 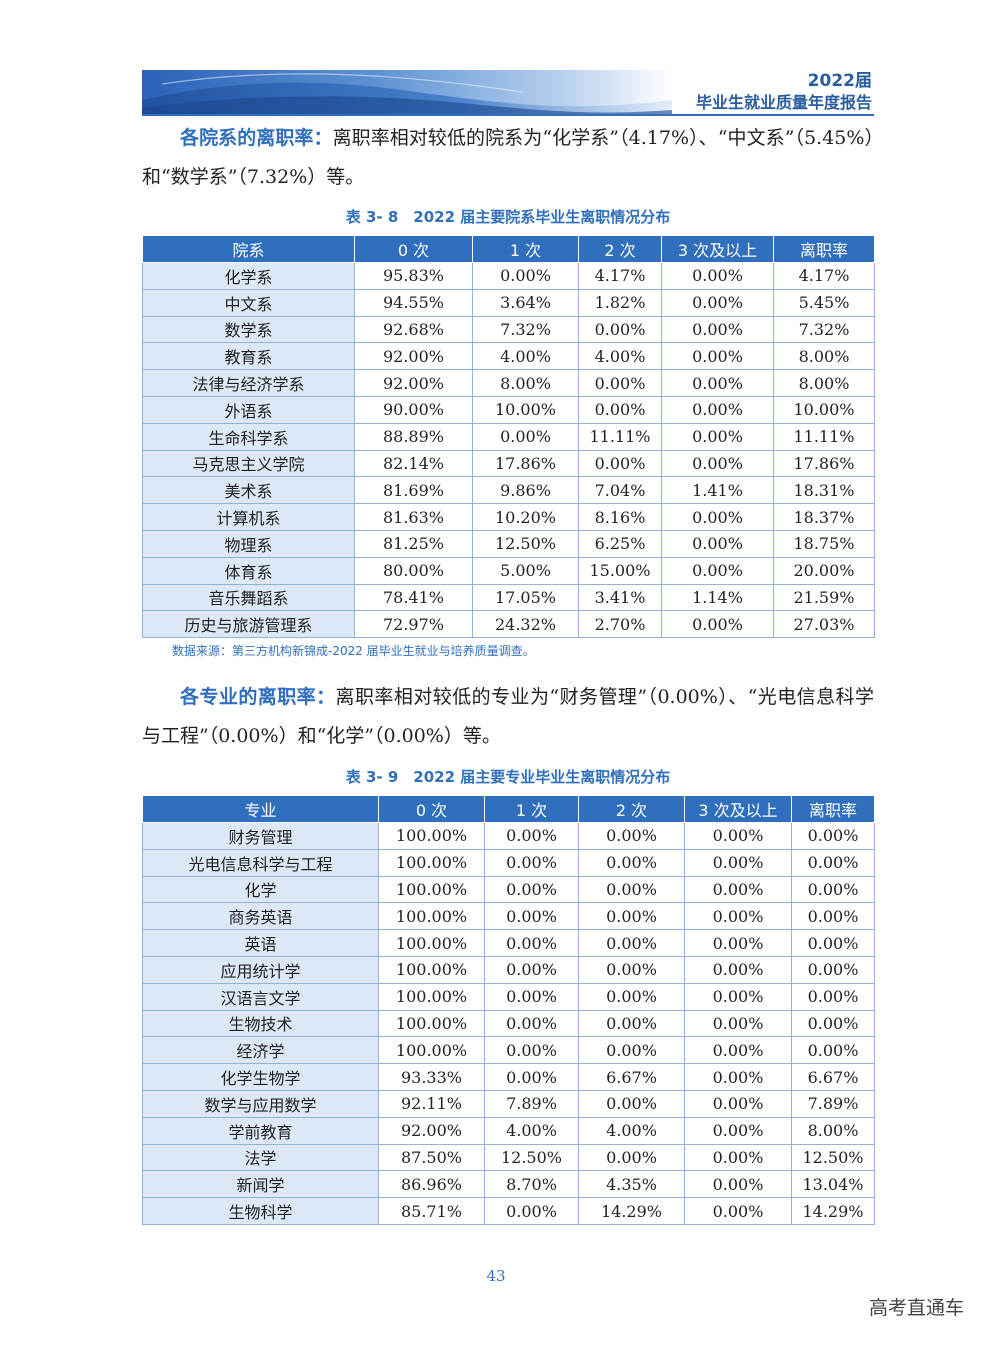 I want to click on value-cell: 13.04%, so click(x=833, y=1184).